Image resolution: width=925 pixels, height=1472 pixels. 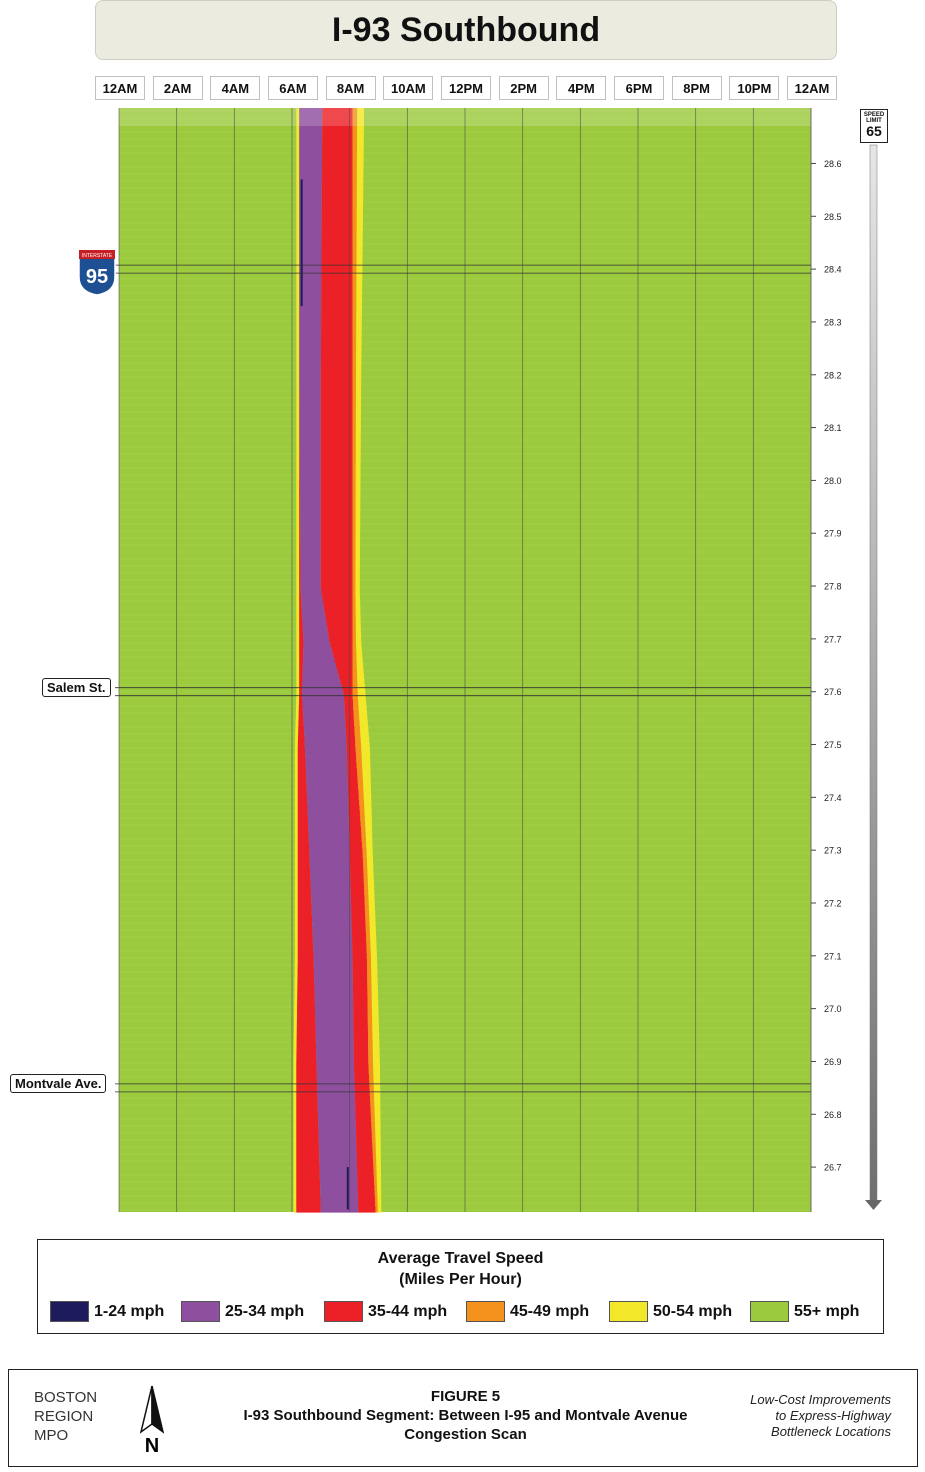 What do you see at coordinates (58, 1083) in the screenshot?
I see `landmark-montvale-ave: Montvale Ave.` at bounding box center [58, 1083].